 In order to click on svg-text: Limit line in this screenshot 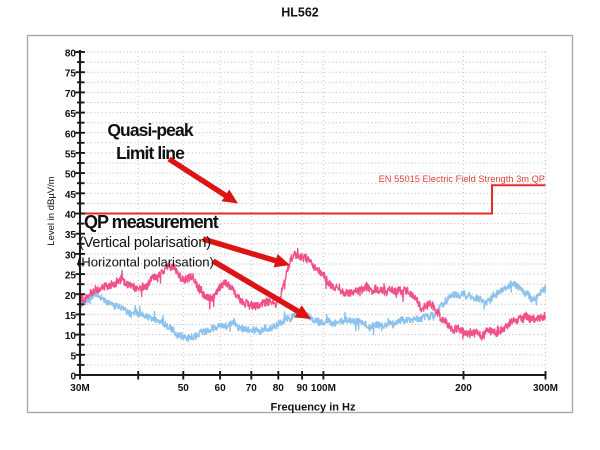, I will do `click(150, 153)`.